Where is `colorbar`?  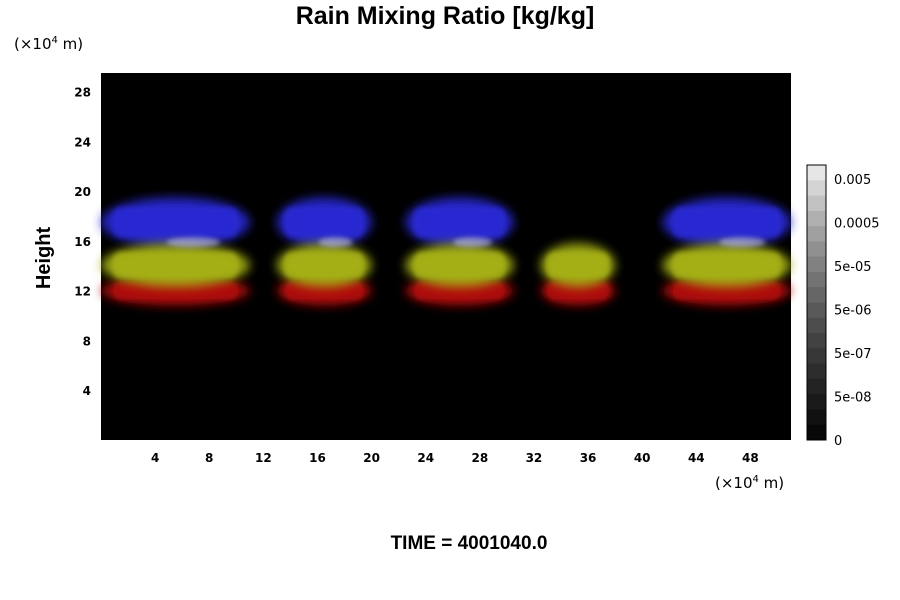
colorbar is located at coordinates (816, 302).